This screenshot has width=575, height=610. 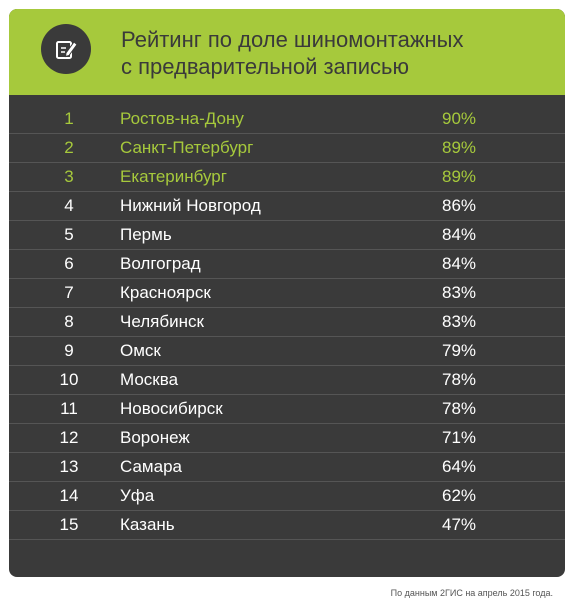 What do you see at coordinates (149, 379) in the screenshot?
I see `city-cell: Москва` at bounding box center [149, 379].